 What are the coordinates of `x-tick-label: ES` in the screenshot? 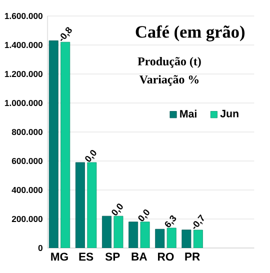 It's located at (86, 256).